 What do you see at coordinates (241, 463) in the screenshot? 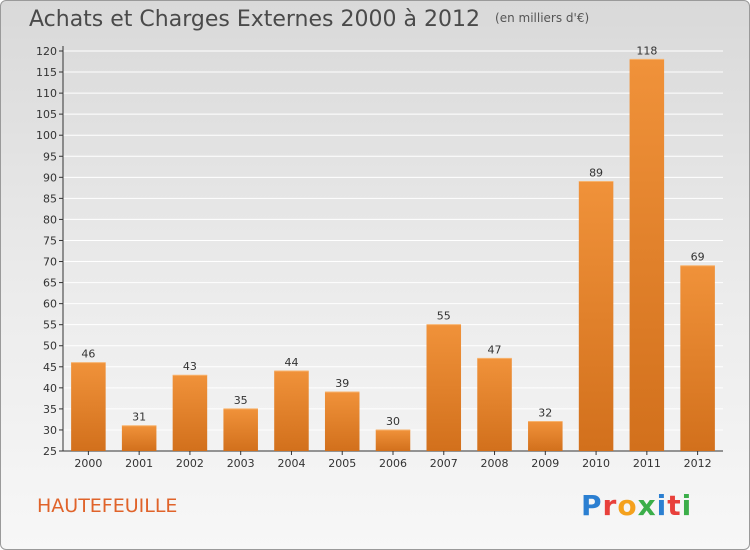
I see `x-tick-label: 2003` at bounding box center [241, 463].